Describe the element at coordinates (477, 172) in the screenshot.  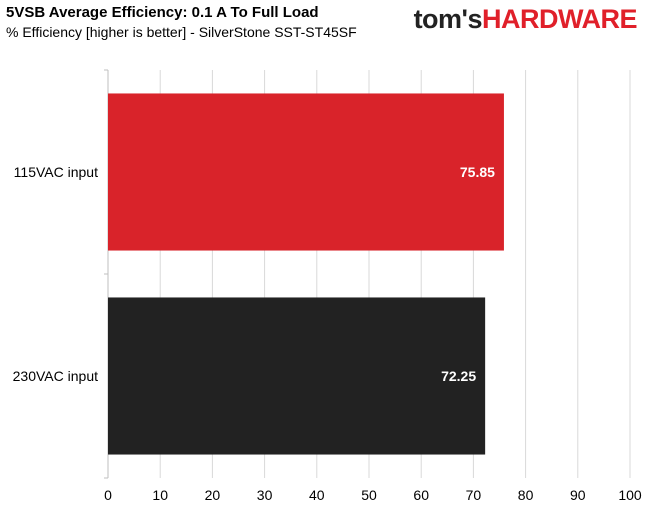
I see `data-label: 75.85` at that location.